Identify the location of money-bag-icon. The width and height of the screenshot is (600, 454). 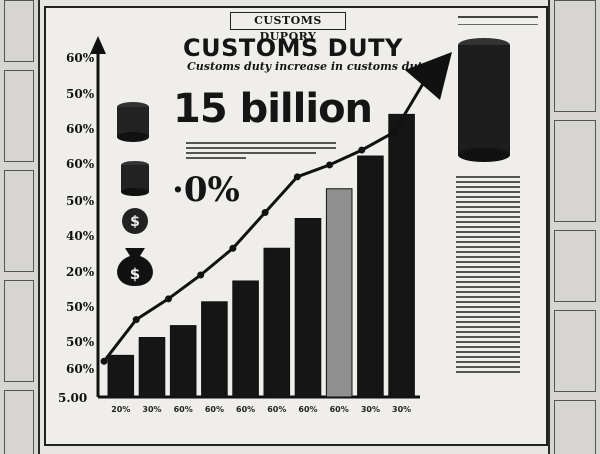
(575, 351).